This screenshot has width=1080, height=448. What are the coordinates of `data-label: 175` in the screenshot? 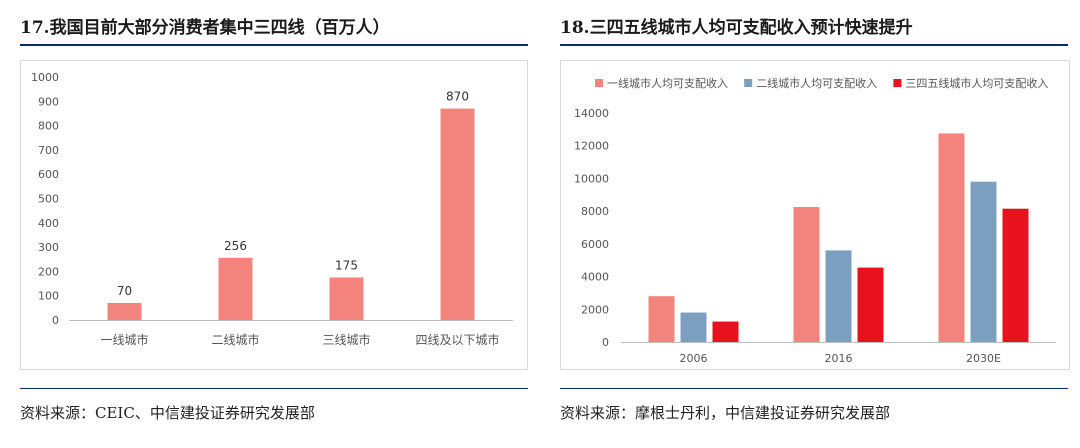 It's located at (346, 265).